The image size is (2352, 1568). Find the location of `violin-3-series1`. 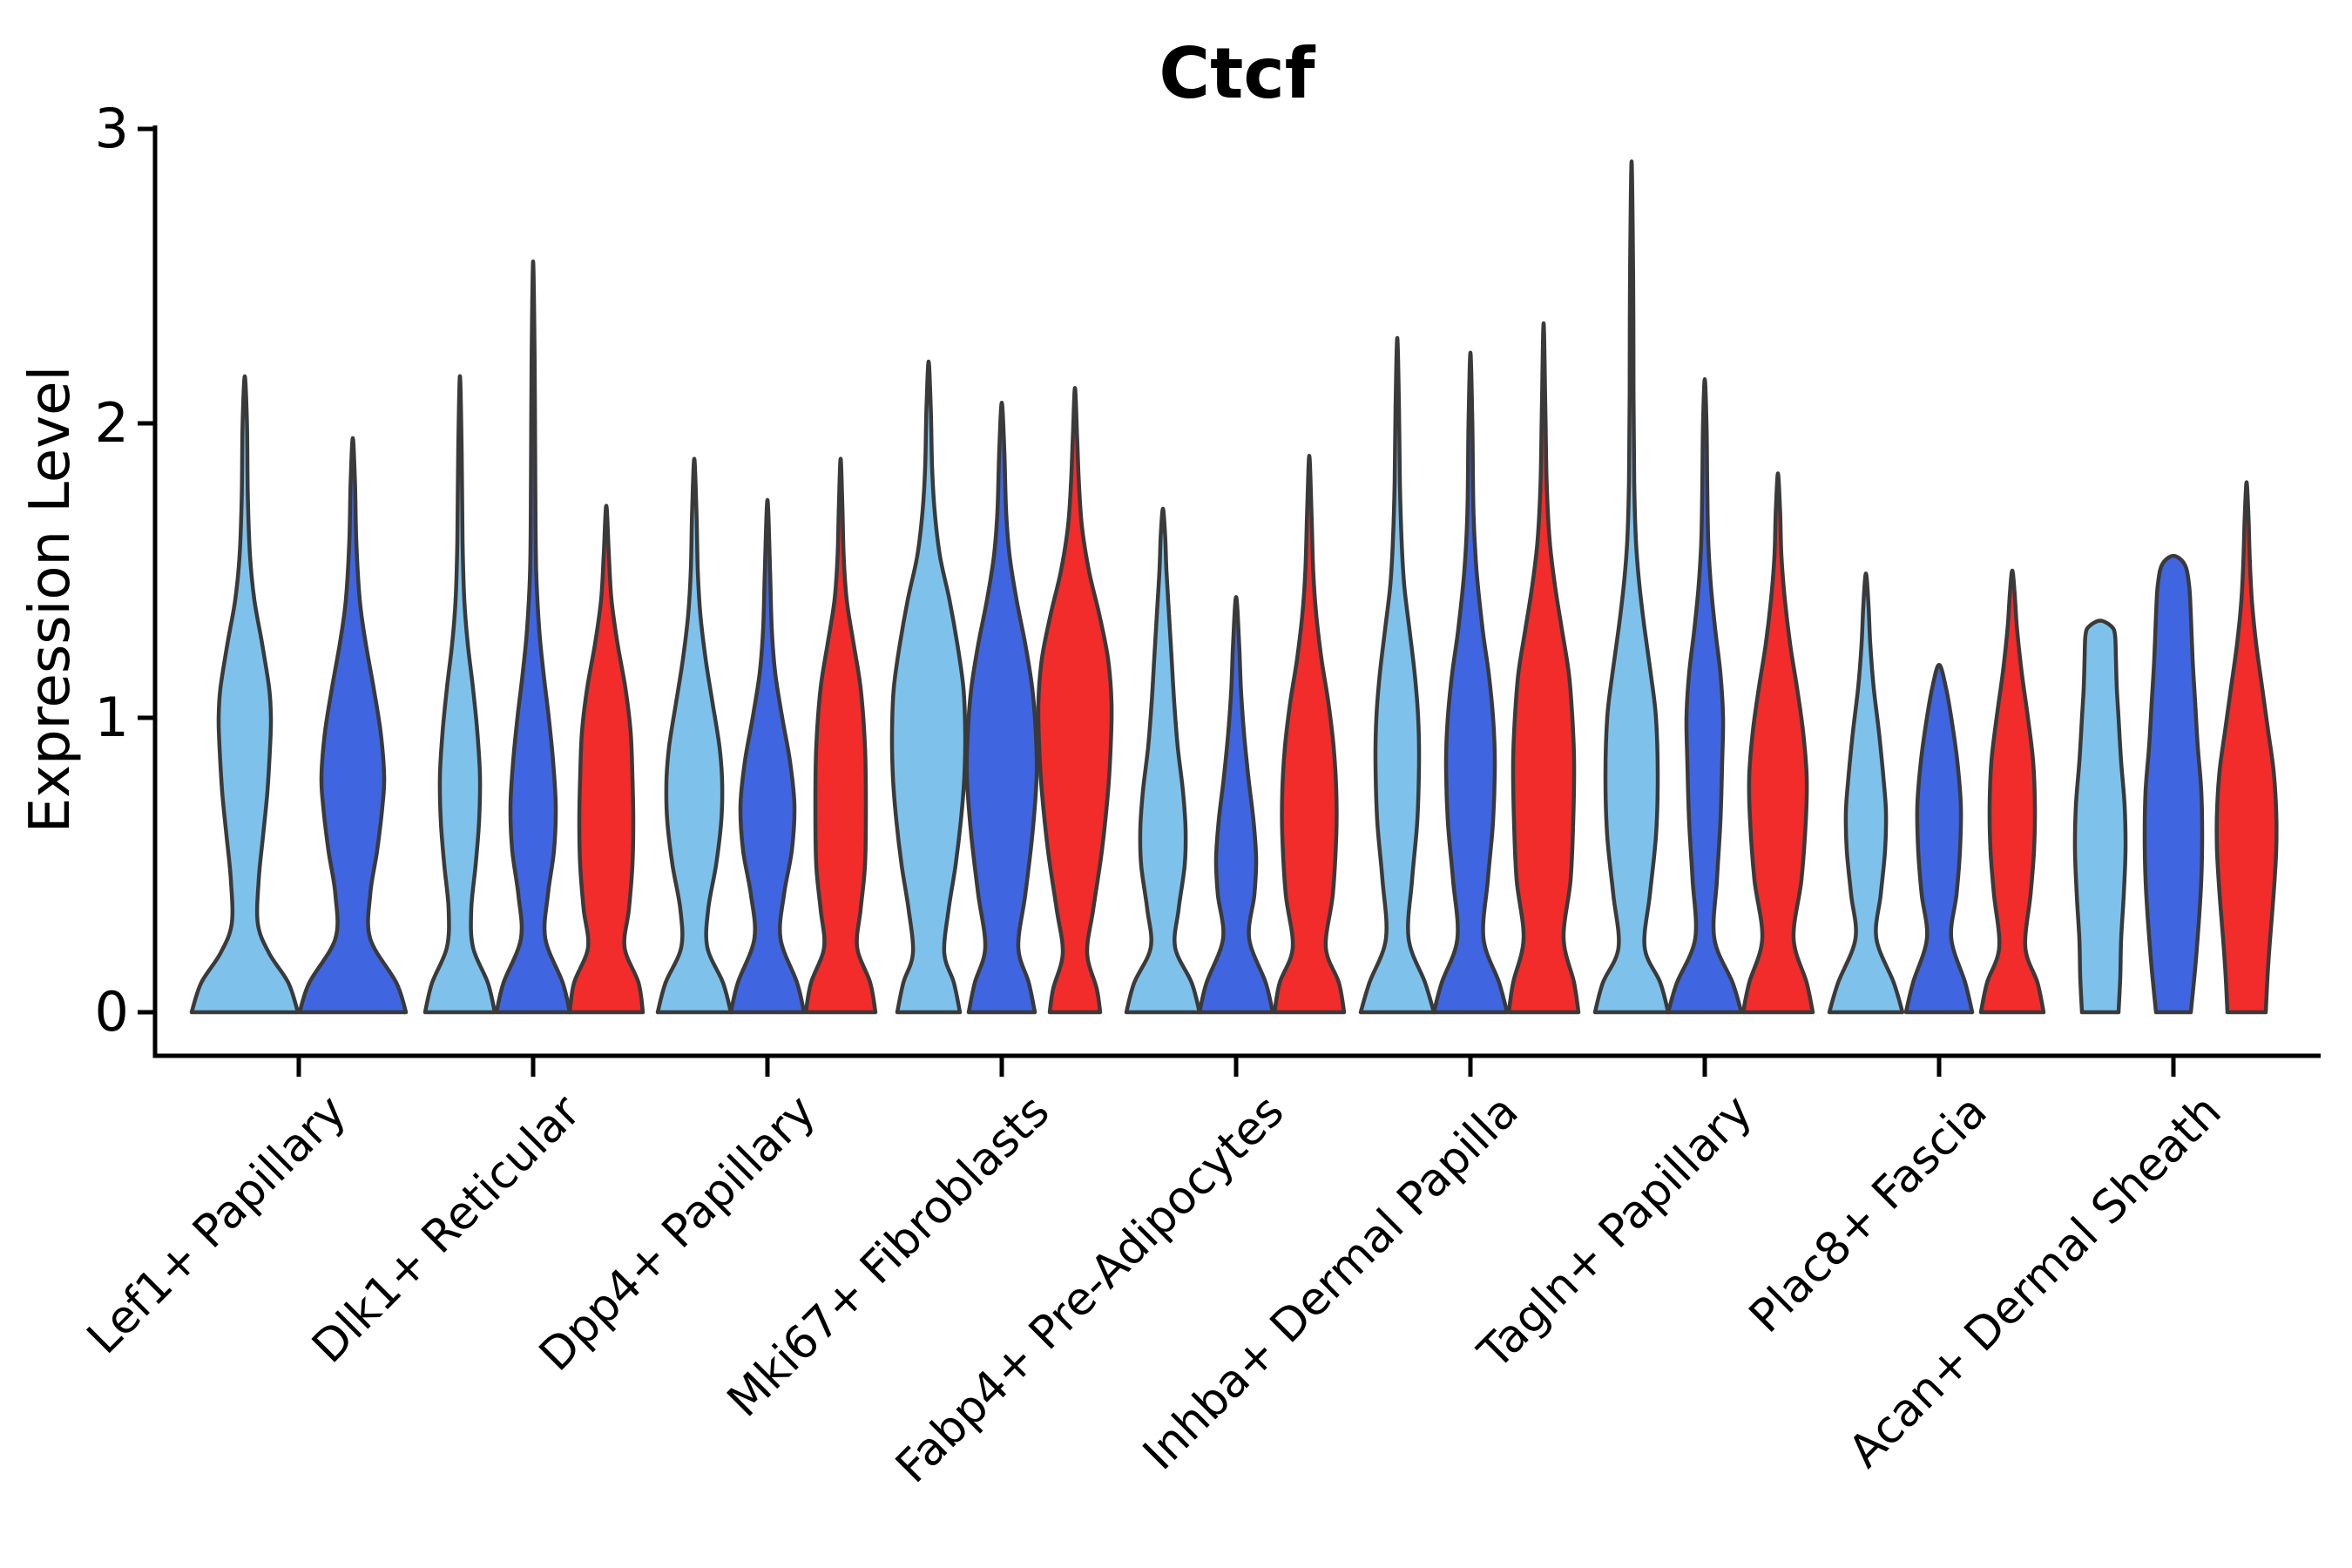

violin-3-series1 is located at coordinates (694, 736).